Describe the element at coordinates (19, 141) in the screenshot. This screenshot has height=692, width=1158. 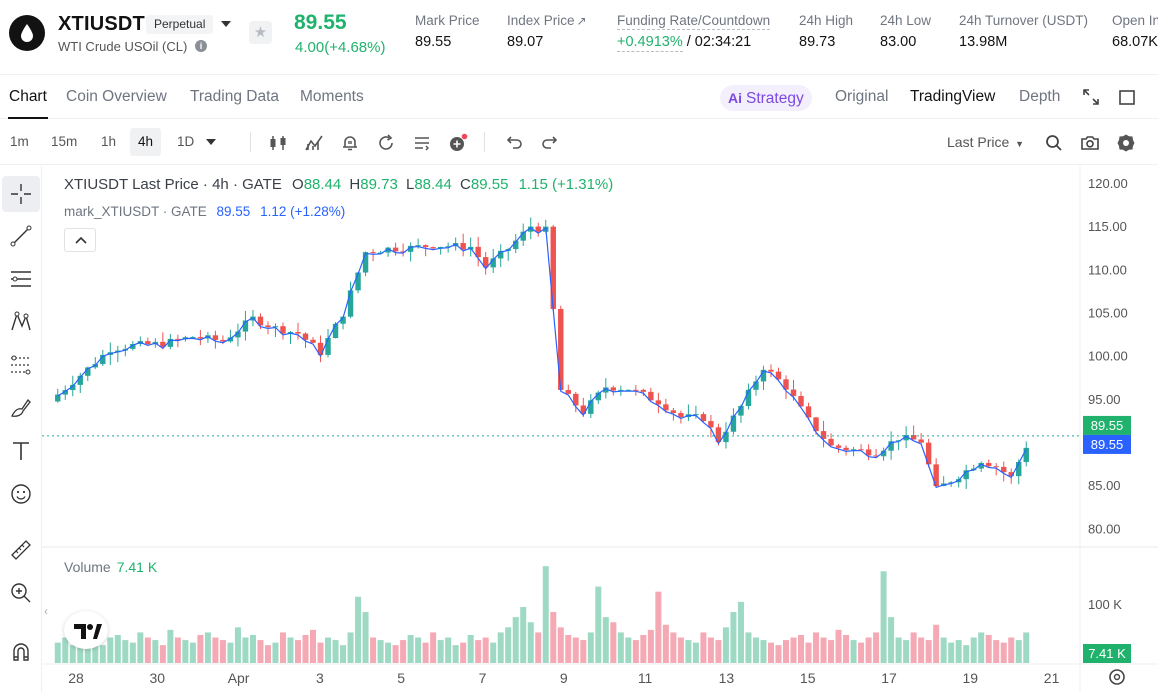
I see `timeframe-1m: 1m` at that location.